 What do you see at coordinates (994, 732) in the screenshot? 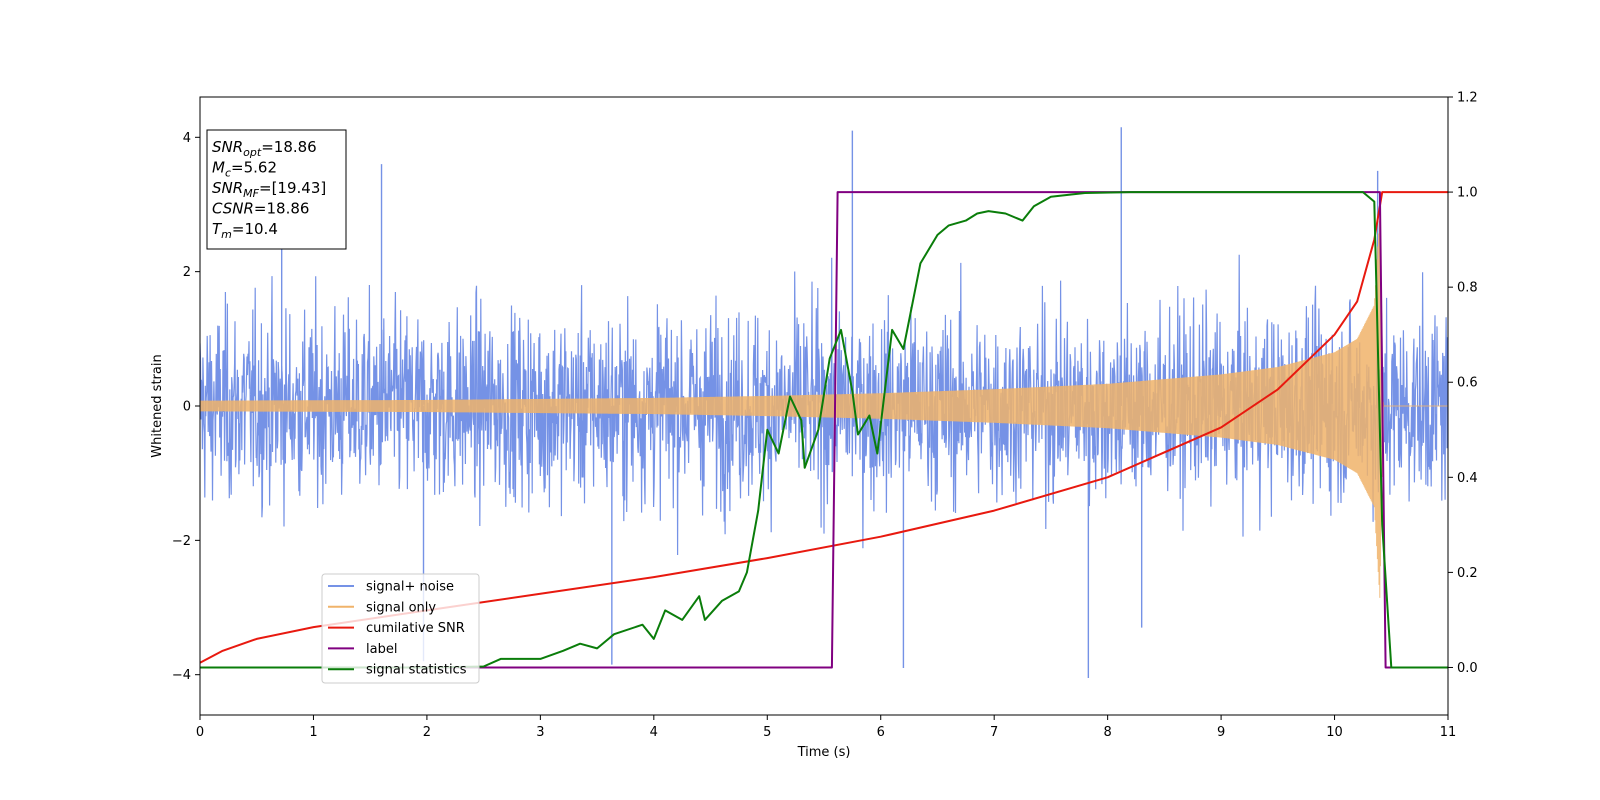
I see `x-tick-label: 7` at bounding box center [994, 732].